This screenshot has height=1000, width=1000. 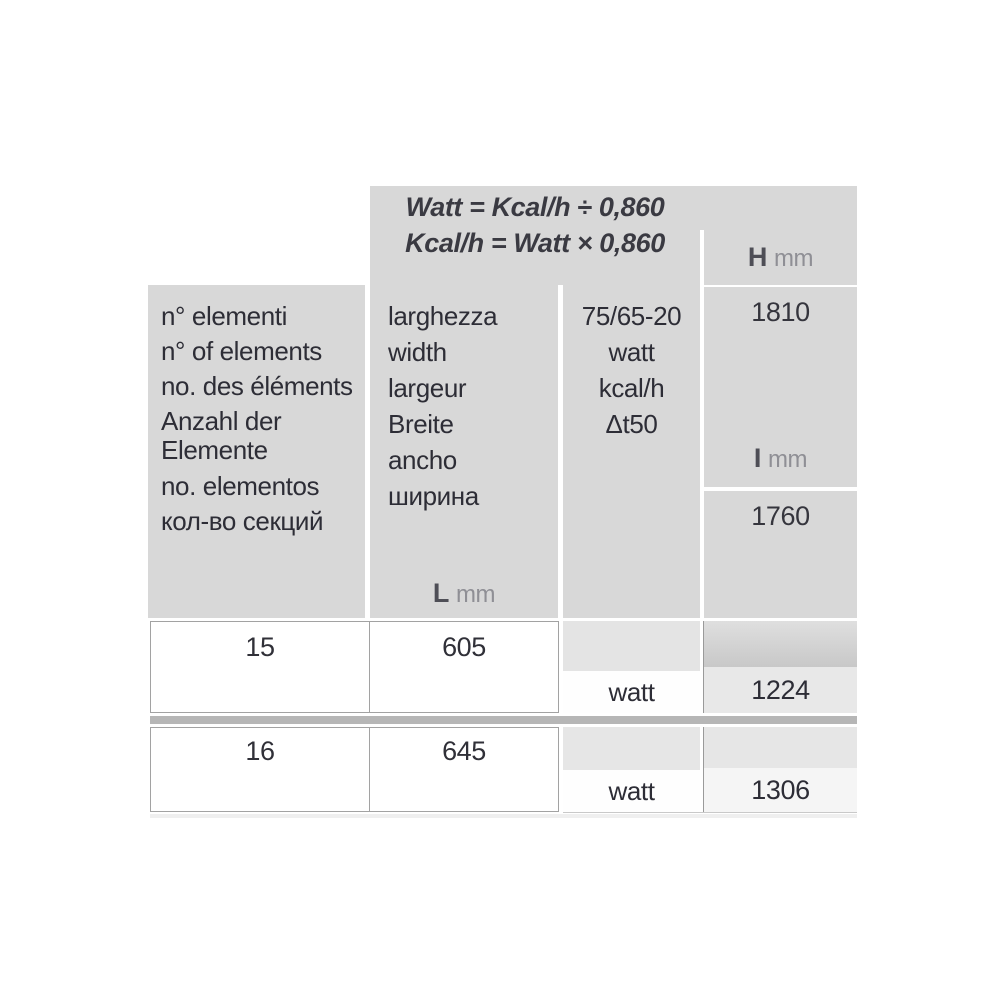 What do you see at coordinates (417, 352) in the screenshot?
I see `header-label: width` at bounding box center [417, 352].